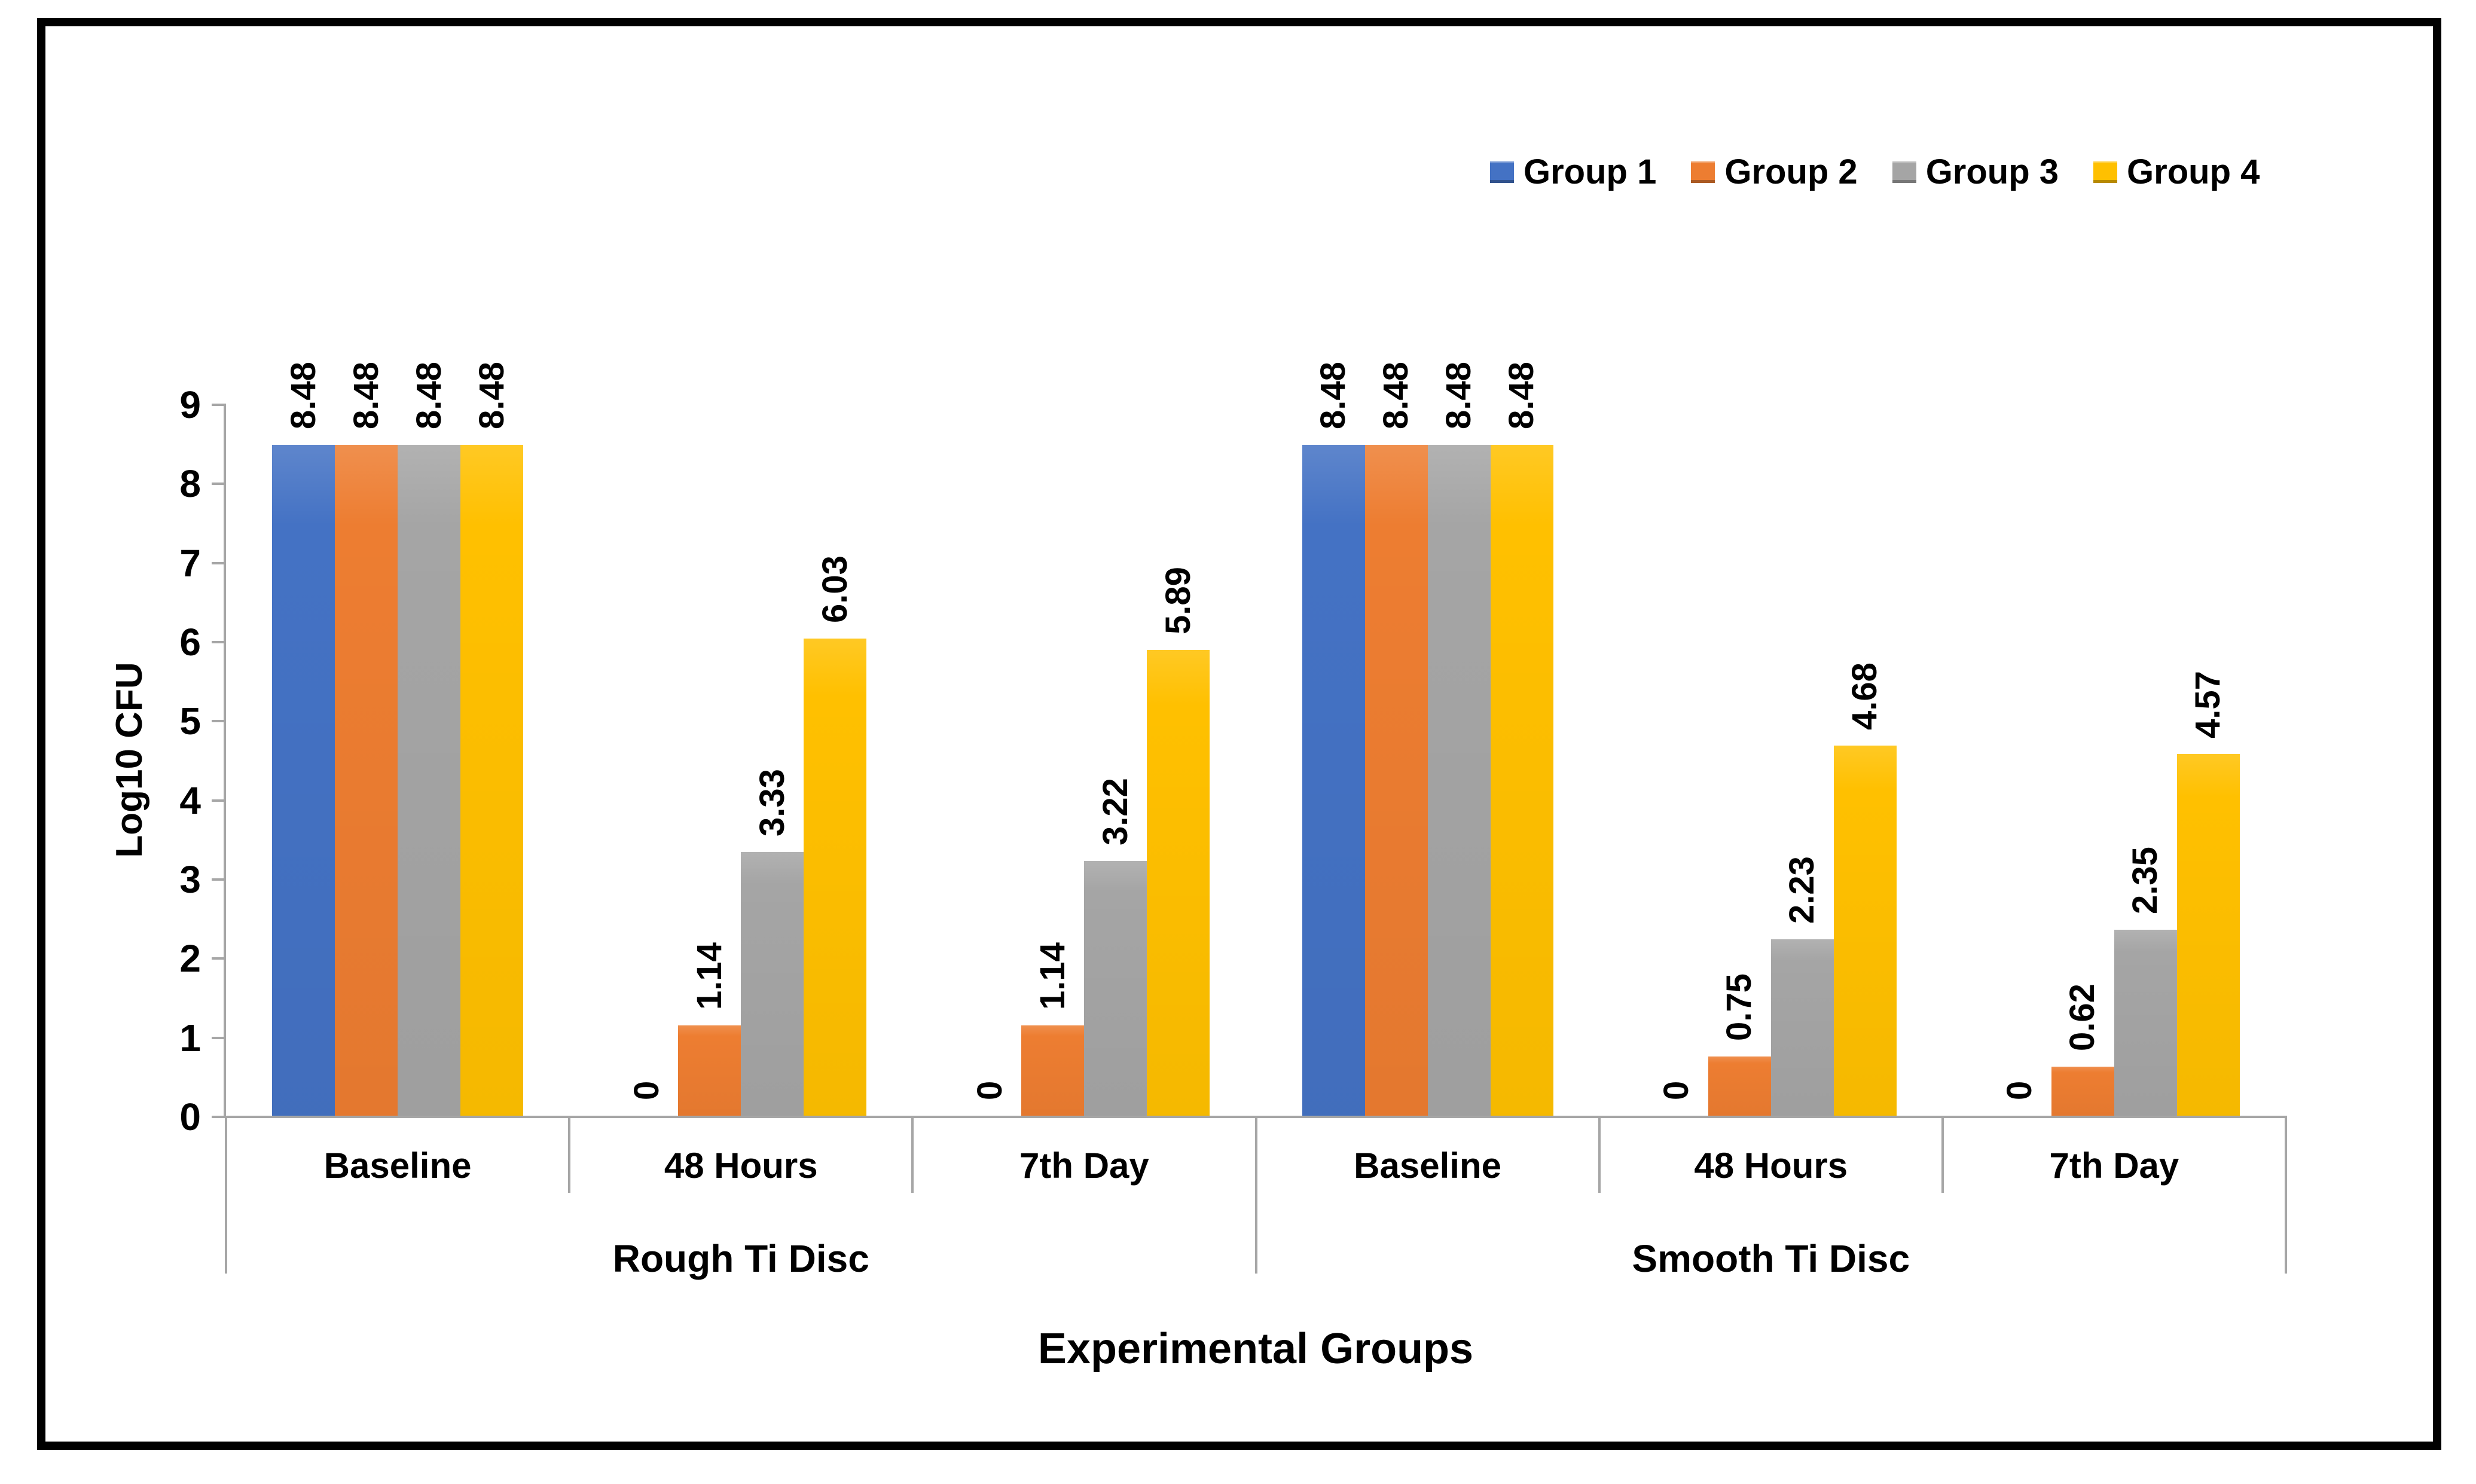 This screenshot has height=1484, width=2476. Describe the element at coordinates (1771, 1258) in the screenshot. I see `x-group-label-smooth-ti-disc: Smooth Ti Disc` at that location.